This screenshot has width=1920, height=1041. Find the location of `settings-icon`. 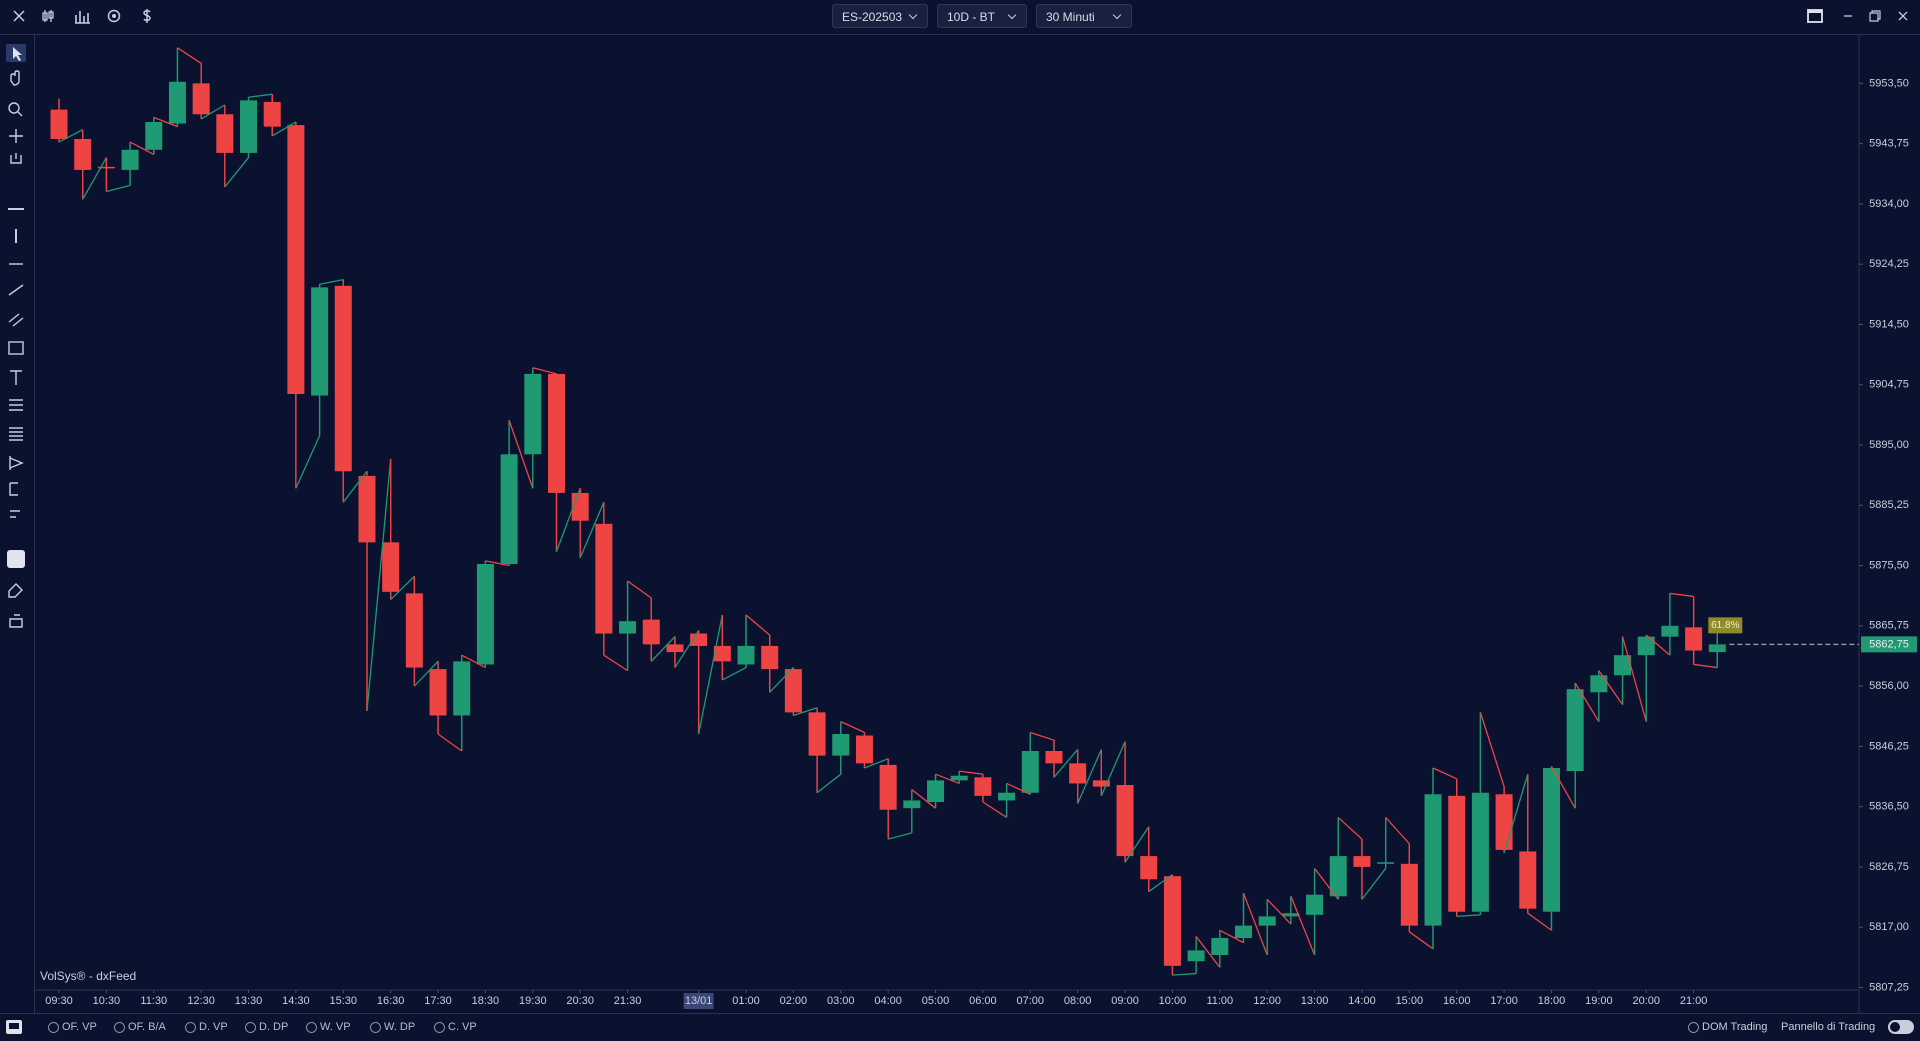

settings-icon is located at coordinates (114, 16).